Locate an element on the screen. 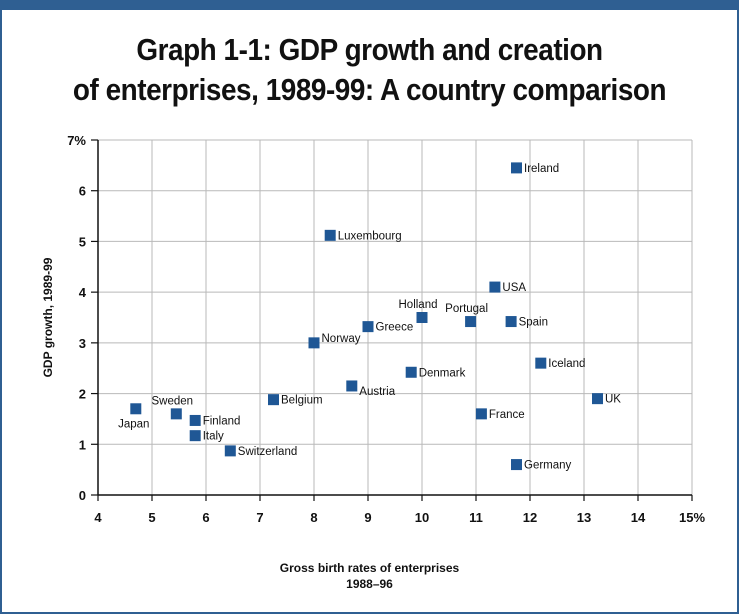 This screenshot has width=739, height=614. data-point-label: USA is located at coordinates (514, 288).